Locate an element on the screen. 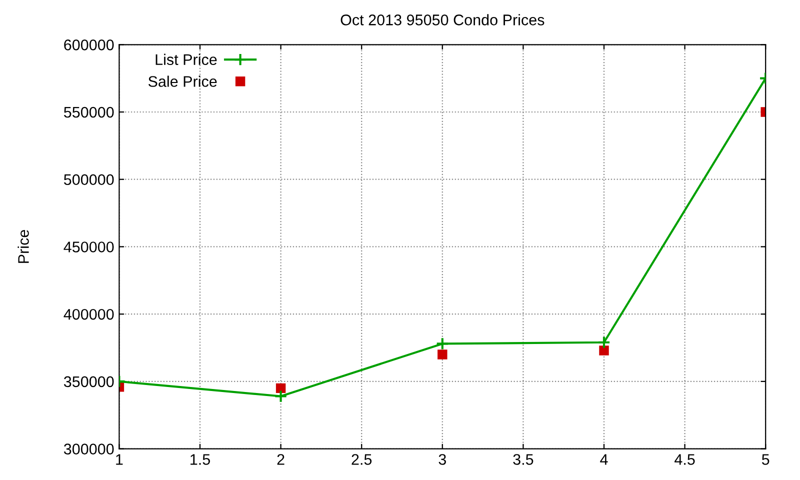  x-tick-label: 1 is located at coordinates (119, 459).